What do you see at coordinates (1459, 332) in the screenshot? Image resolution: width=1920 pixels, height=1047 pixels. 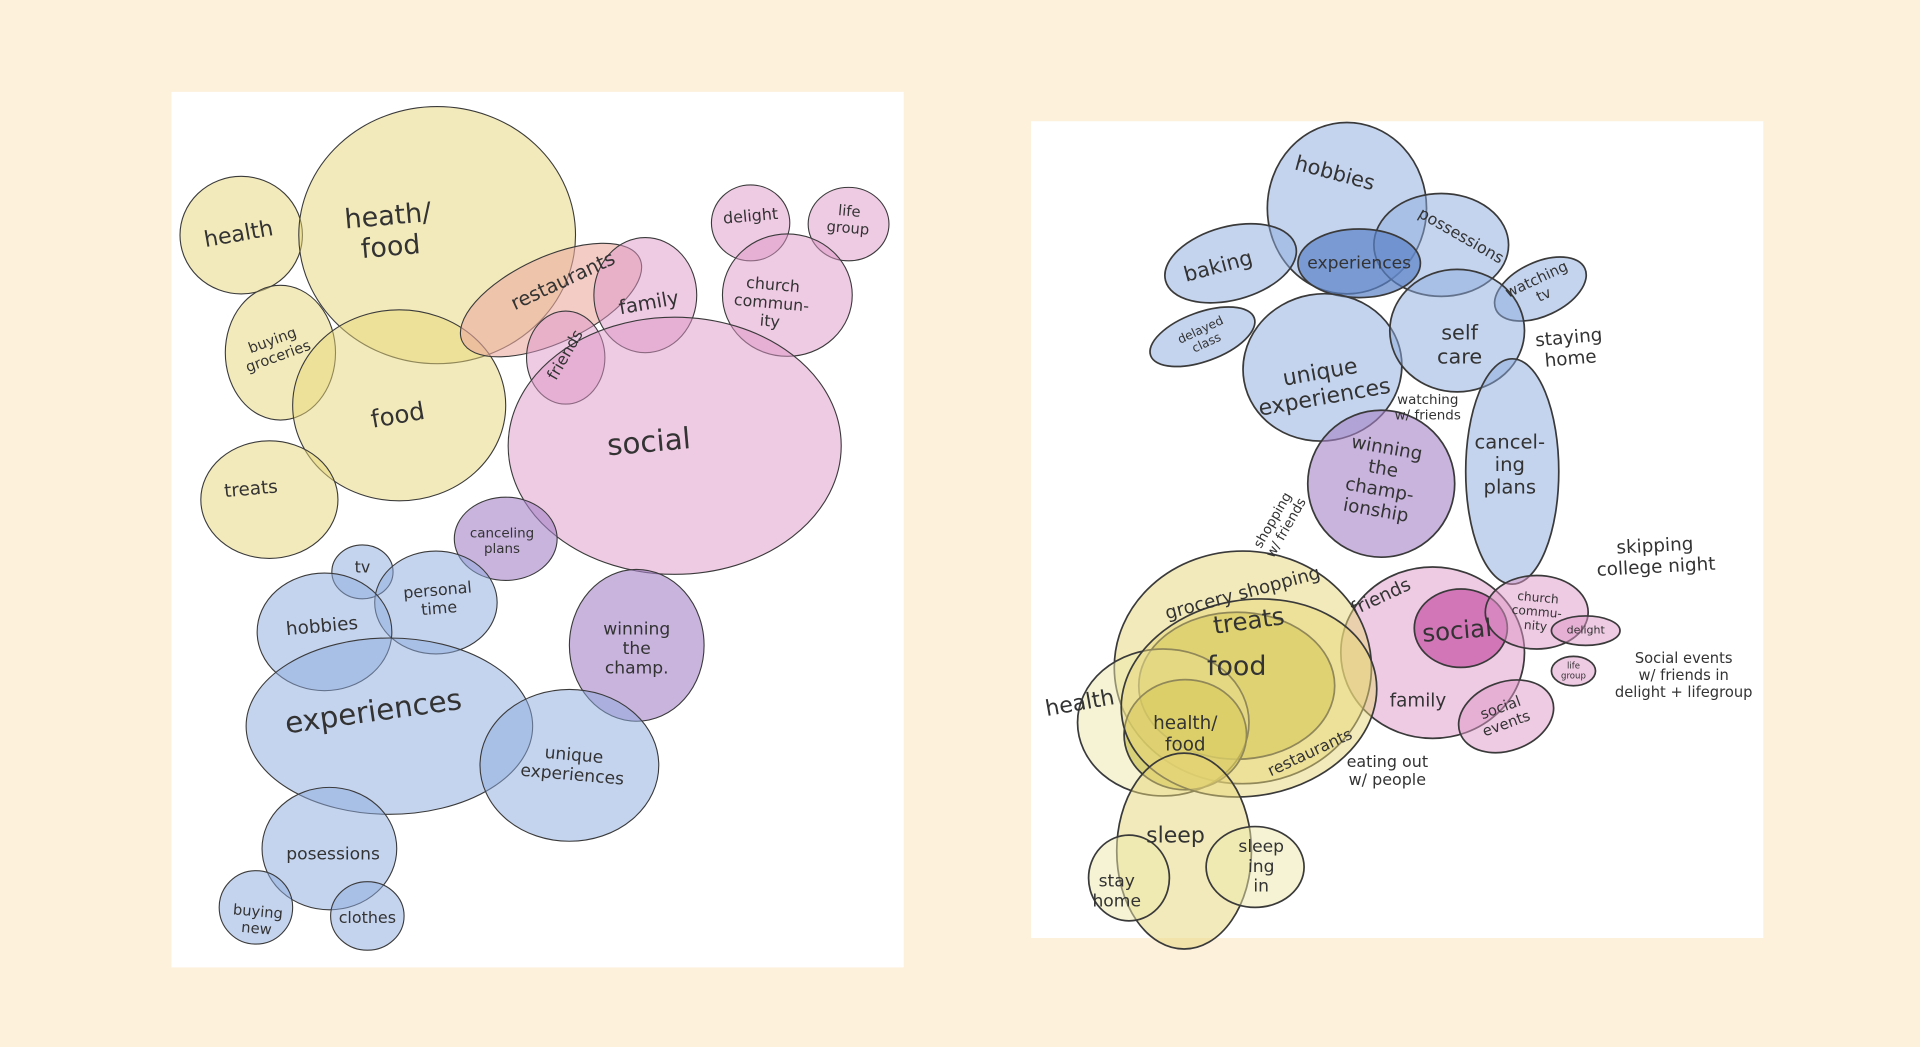 I see `bubble-label: self` at bounding box center [1459, 332].